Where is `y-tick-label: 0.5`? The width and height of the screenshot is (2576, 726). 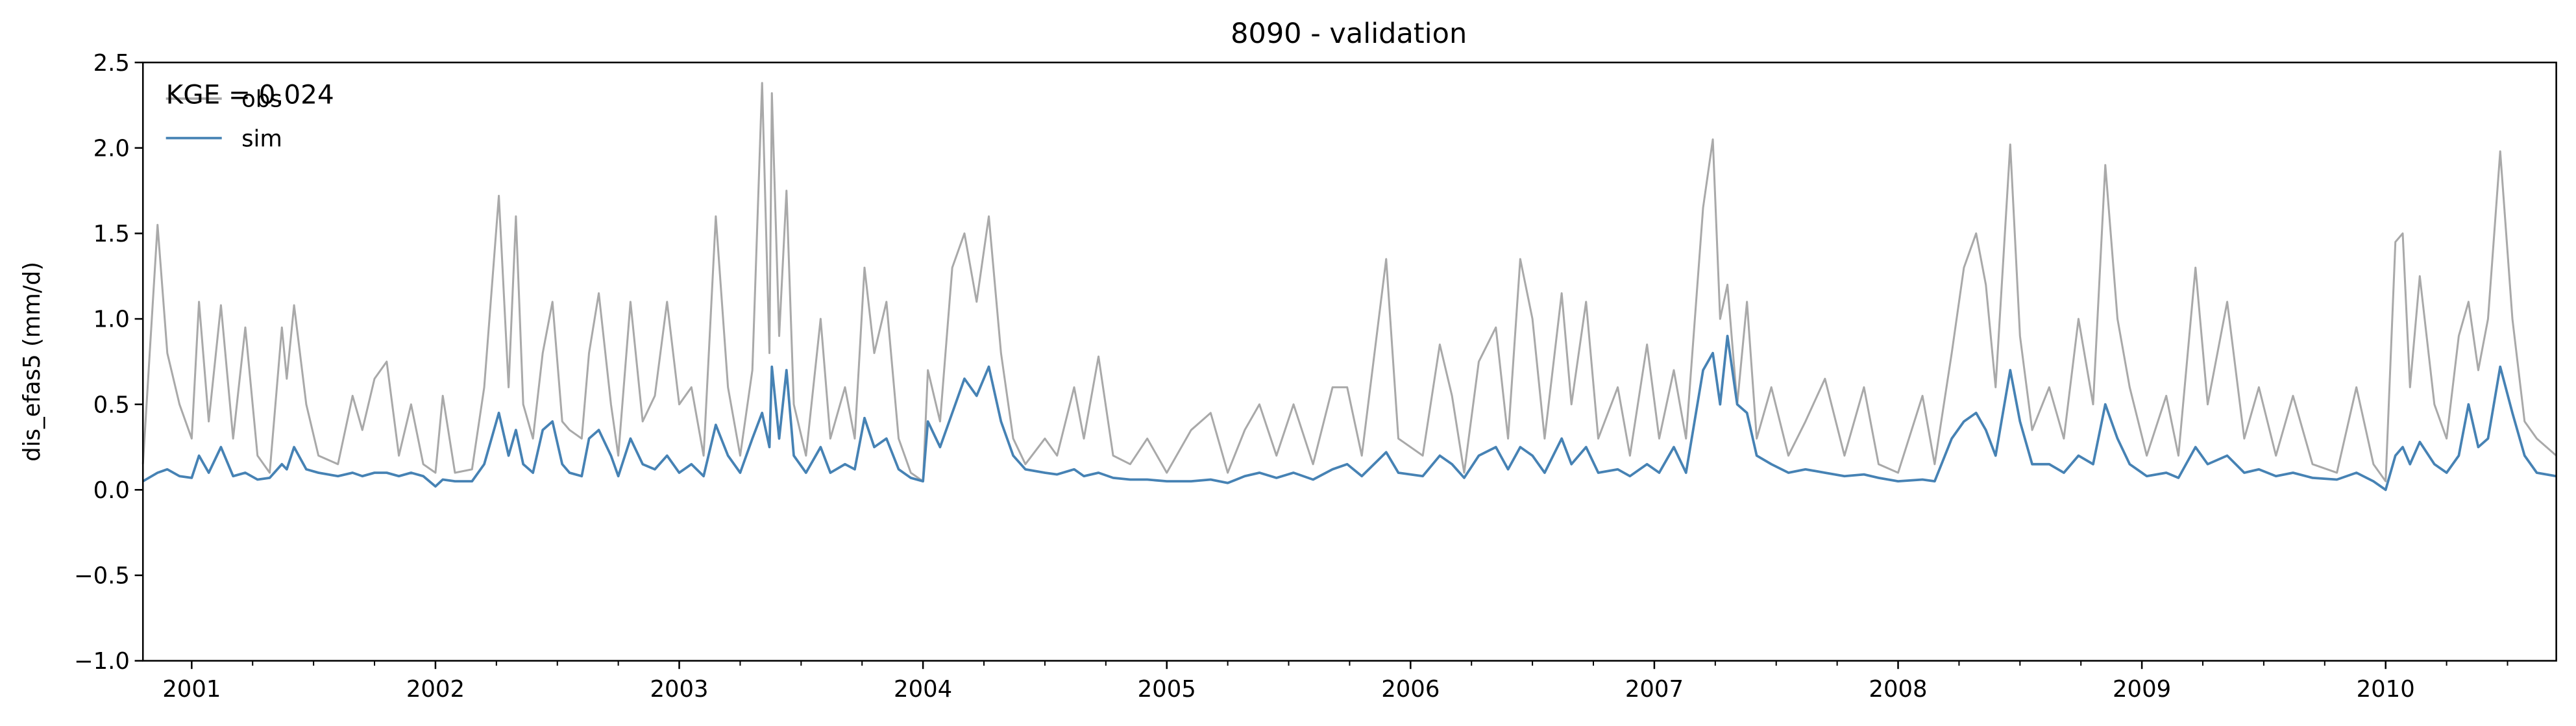 y-tick-label: 0.5 is located at coordinates (111, 405).